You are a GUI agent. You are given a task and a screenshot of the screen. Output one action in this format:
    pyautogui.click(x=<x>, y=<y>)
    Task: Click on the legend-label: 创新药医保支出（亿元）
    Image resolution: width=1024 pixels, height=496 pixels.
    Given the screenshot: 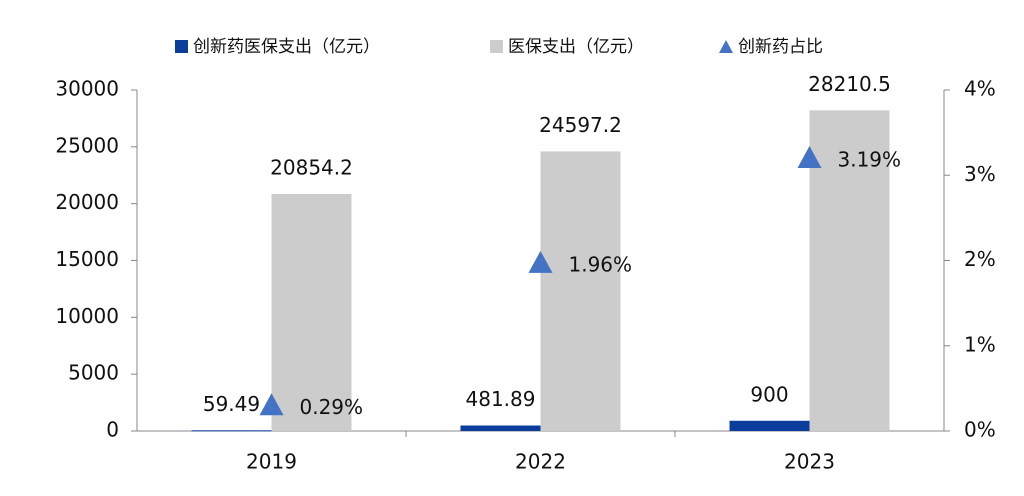 What is the action you would take?
    pyautogui.click(x=286, y=47)
    